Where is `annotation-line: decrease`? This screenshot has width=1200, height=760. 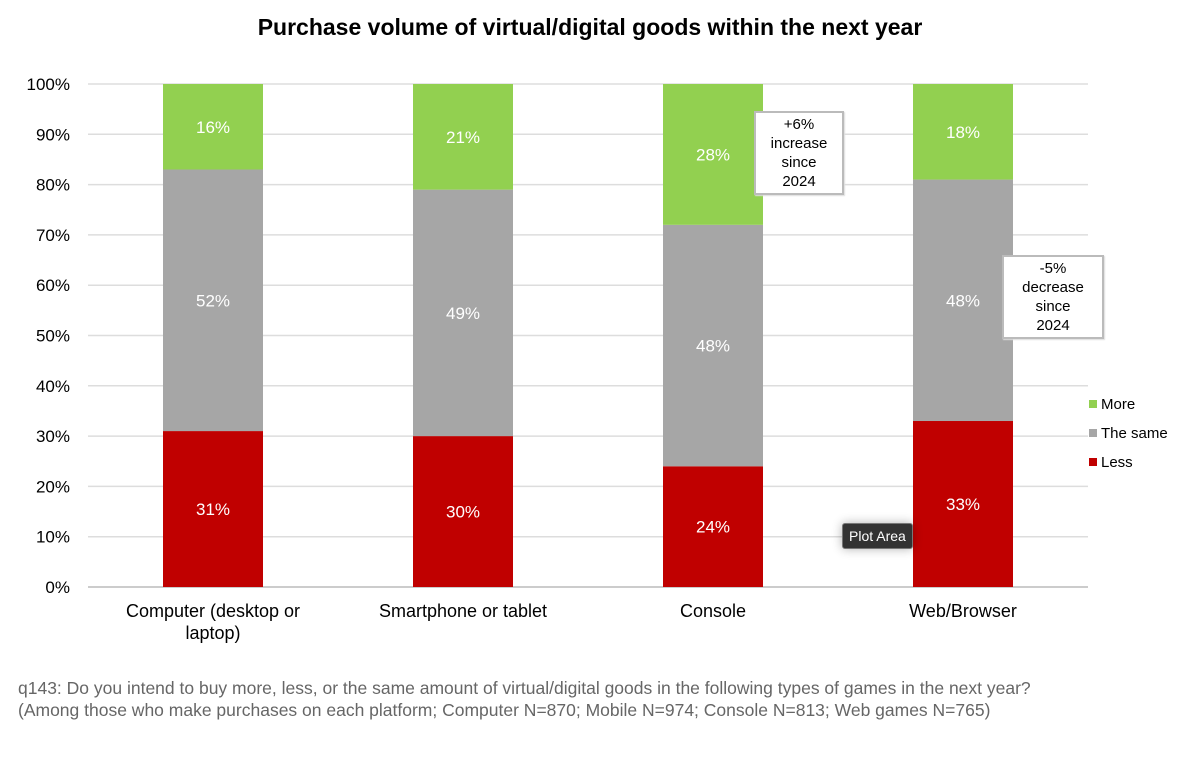
annotation-line: decrease is located at coordinates (1053, 287).